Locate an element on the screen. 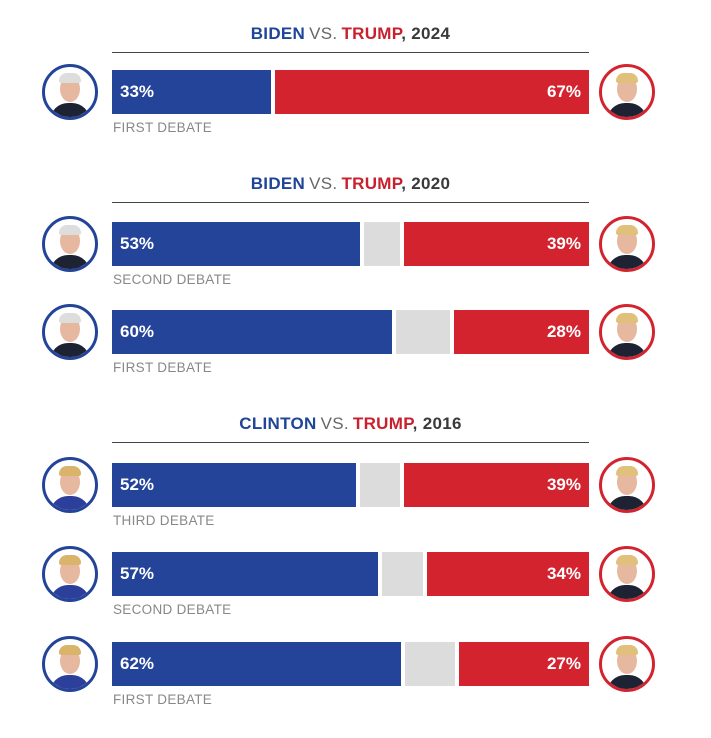  rep-bar-segment: 28% is located at coordinates (521, 332).